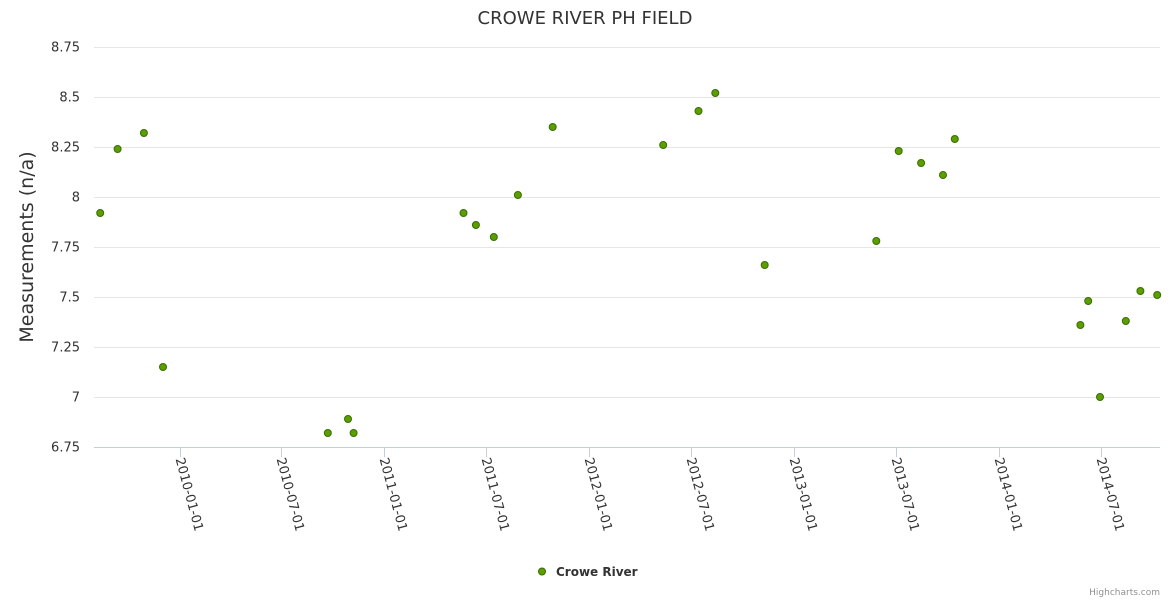 The height and width of the screenshot is (600, 1170). Describe the element at coordinates (290, 494) in the screenshot. I see `x-tick-label: 2010-07-01` at that location.